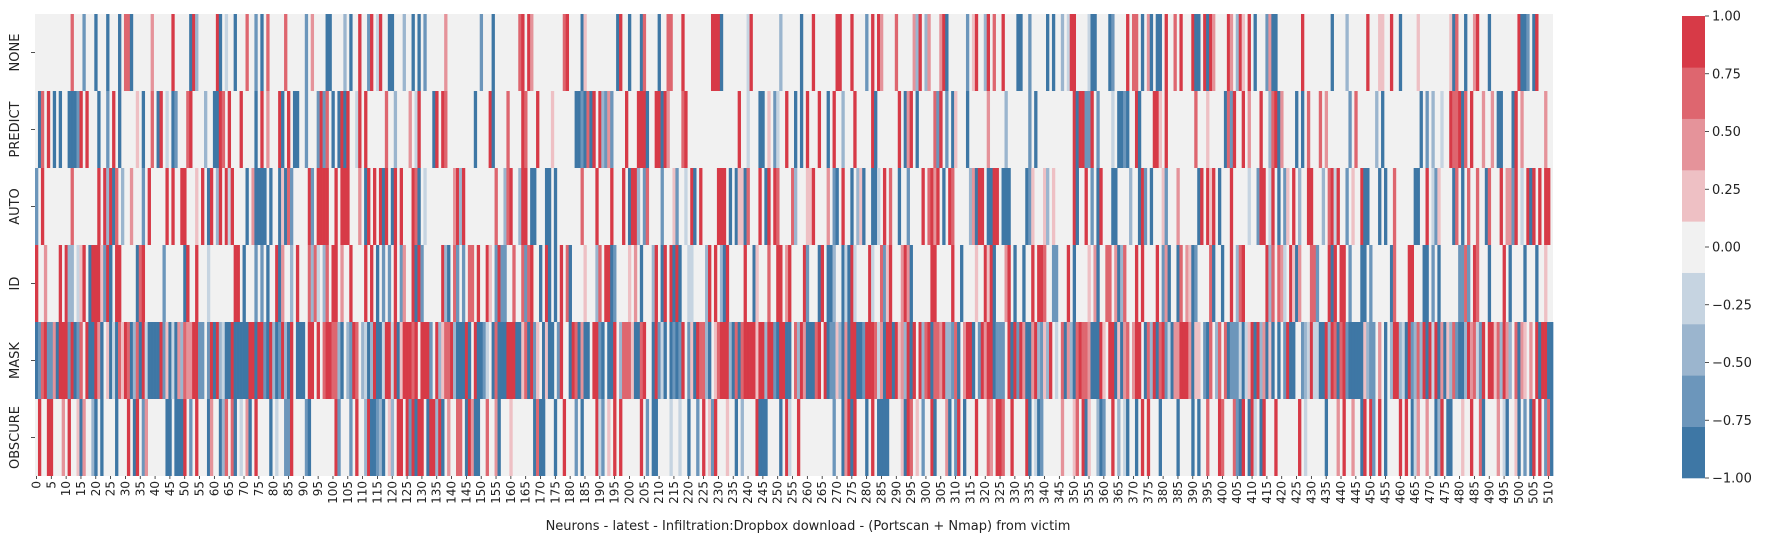 The image size is (1765, 543). What do you see at coordinates (659, 492) in the screenshot?
I see `x-tick-label: 210` at bounding box center [659, 492].